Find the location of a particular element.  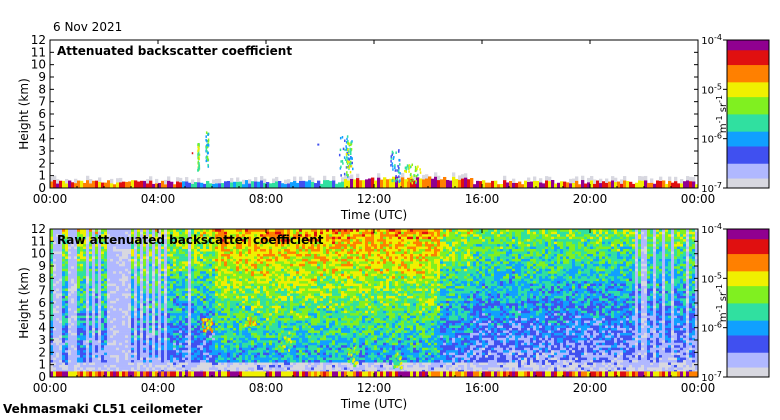

haze-cell is located at coordinates (682, 181).